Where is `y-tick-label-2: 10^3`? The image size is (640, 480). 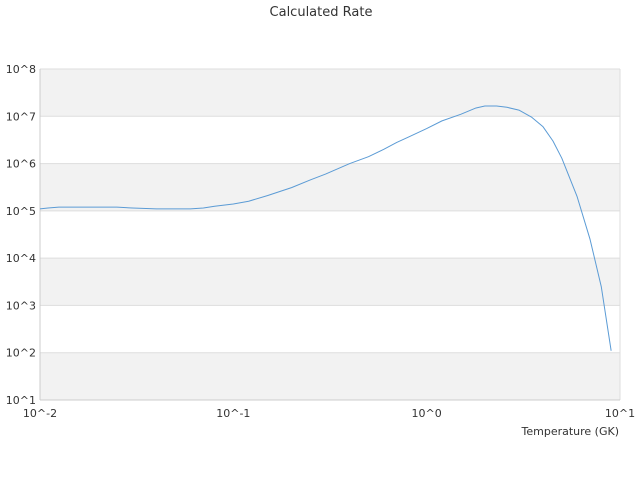
y-tick-label-2: 10^3 is located at coordinates (21, 305).